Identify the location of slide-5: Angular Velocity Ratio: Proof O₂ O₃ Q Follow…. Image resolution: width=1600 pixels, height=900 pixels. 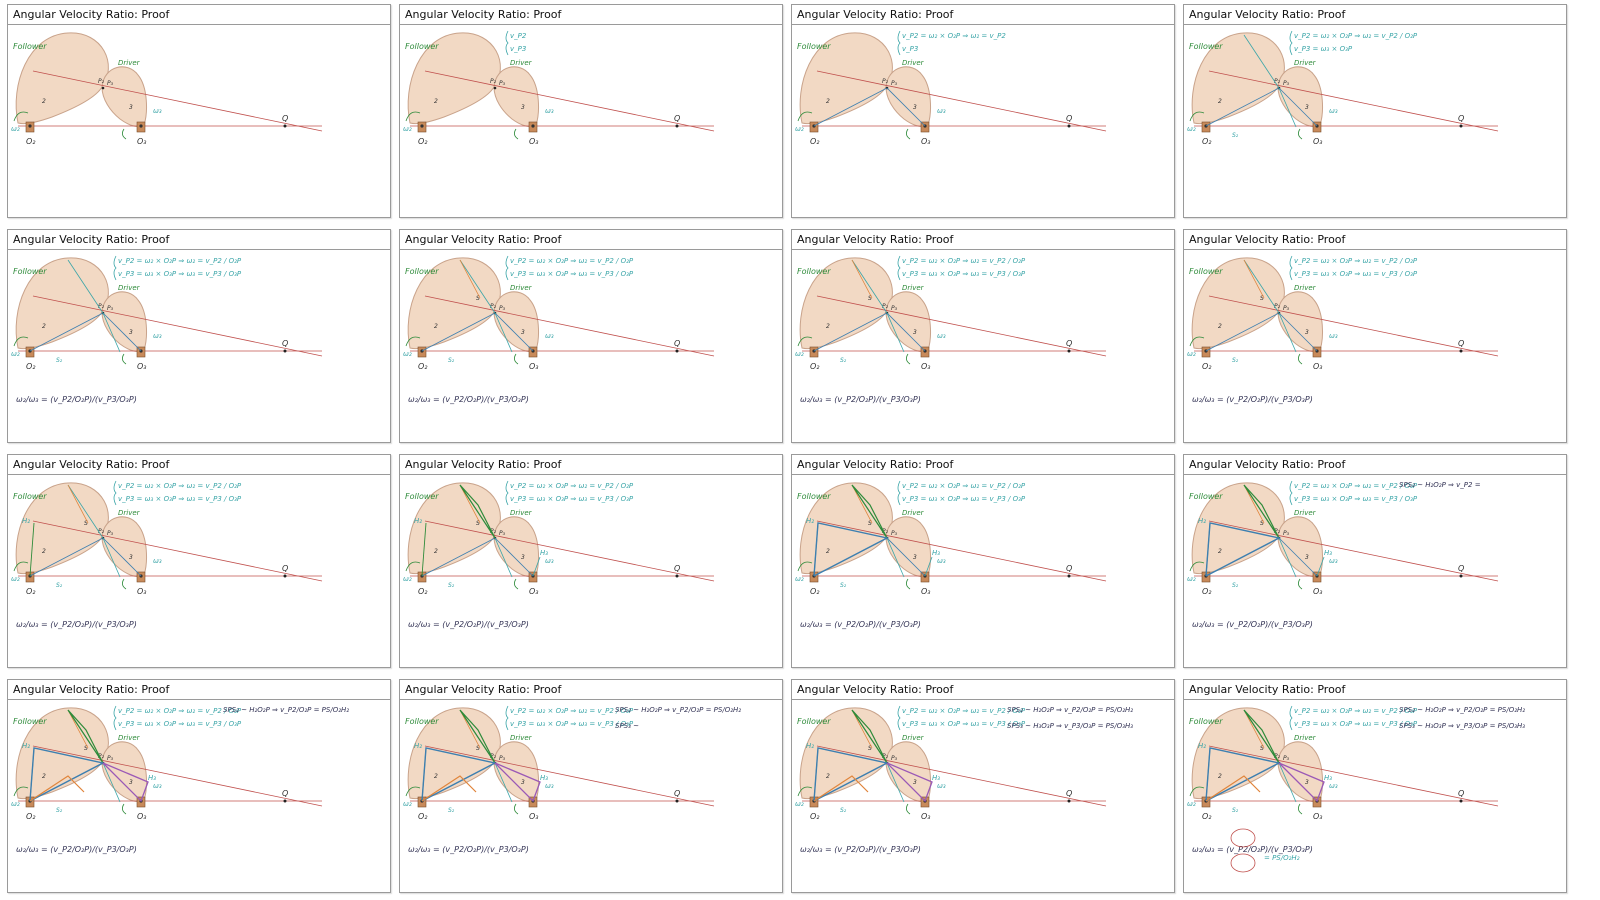
(199, 336).